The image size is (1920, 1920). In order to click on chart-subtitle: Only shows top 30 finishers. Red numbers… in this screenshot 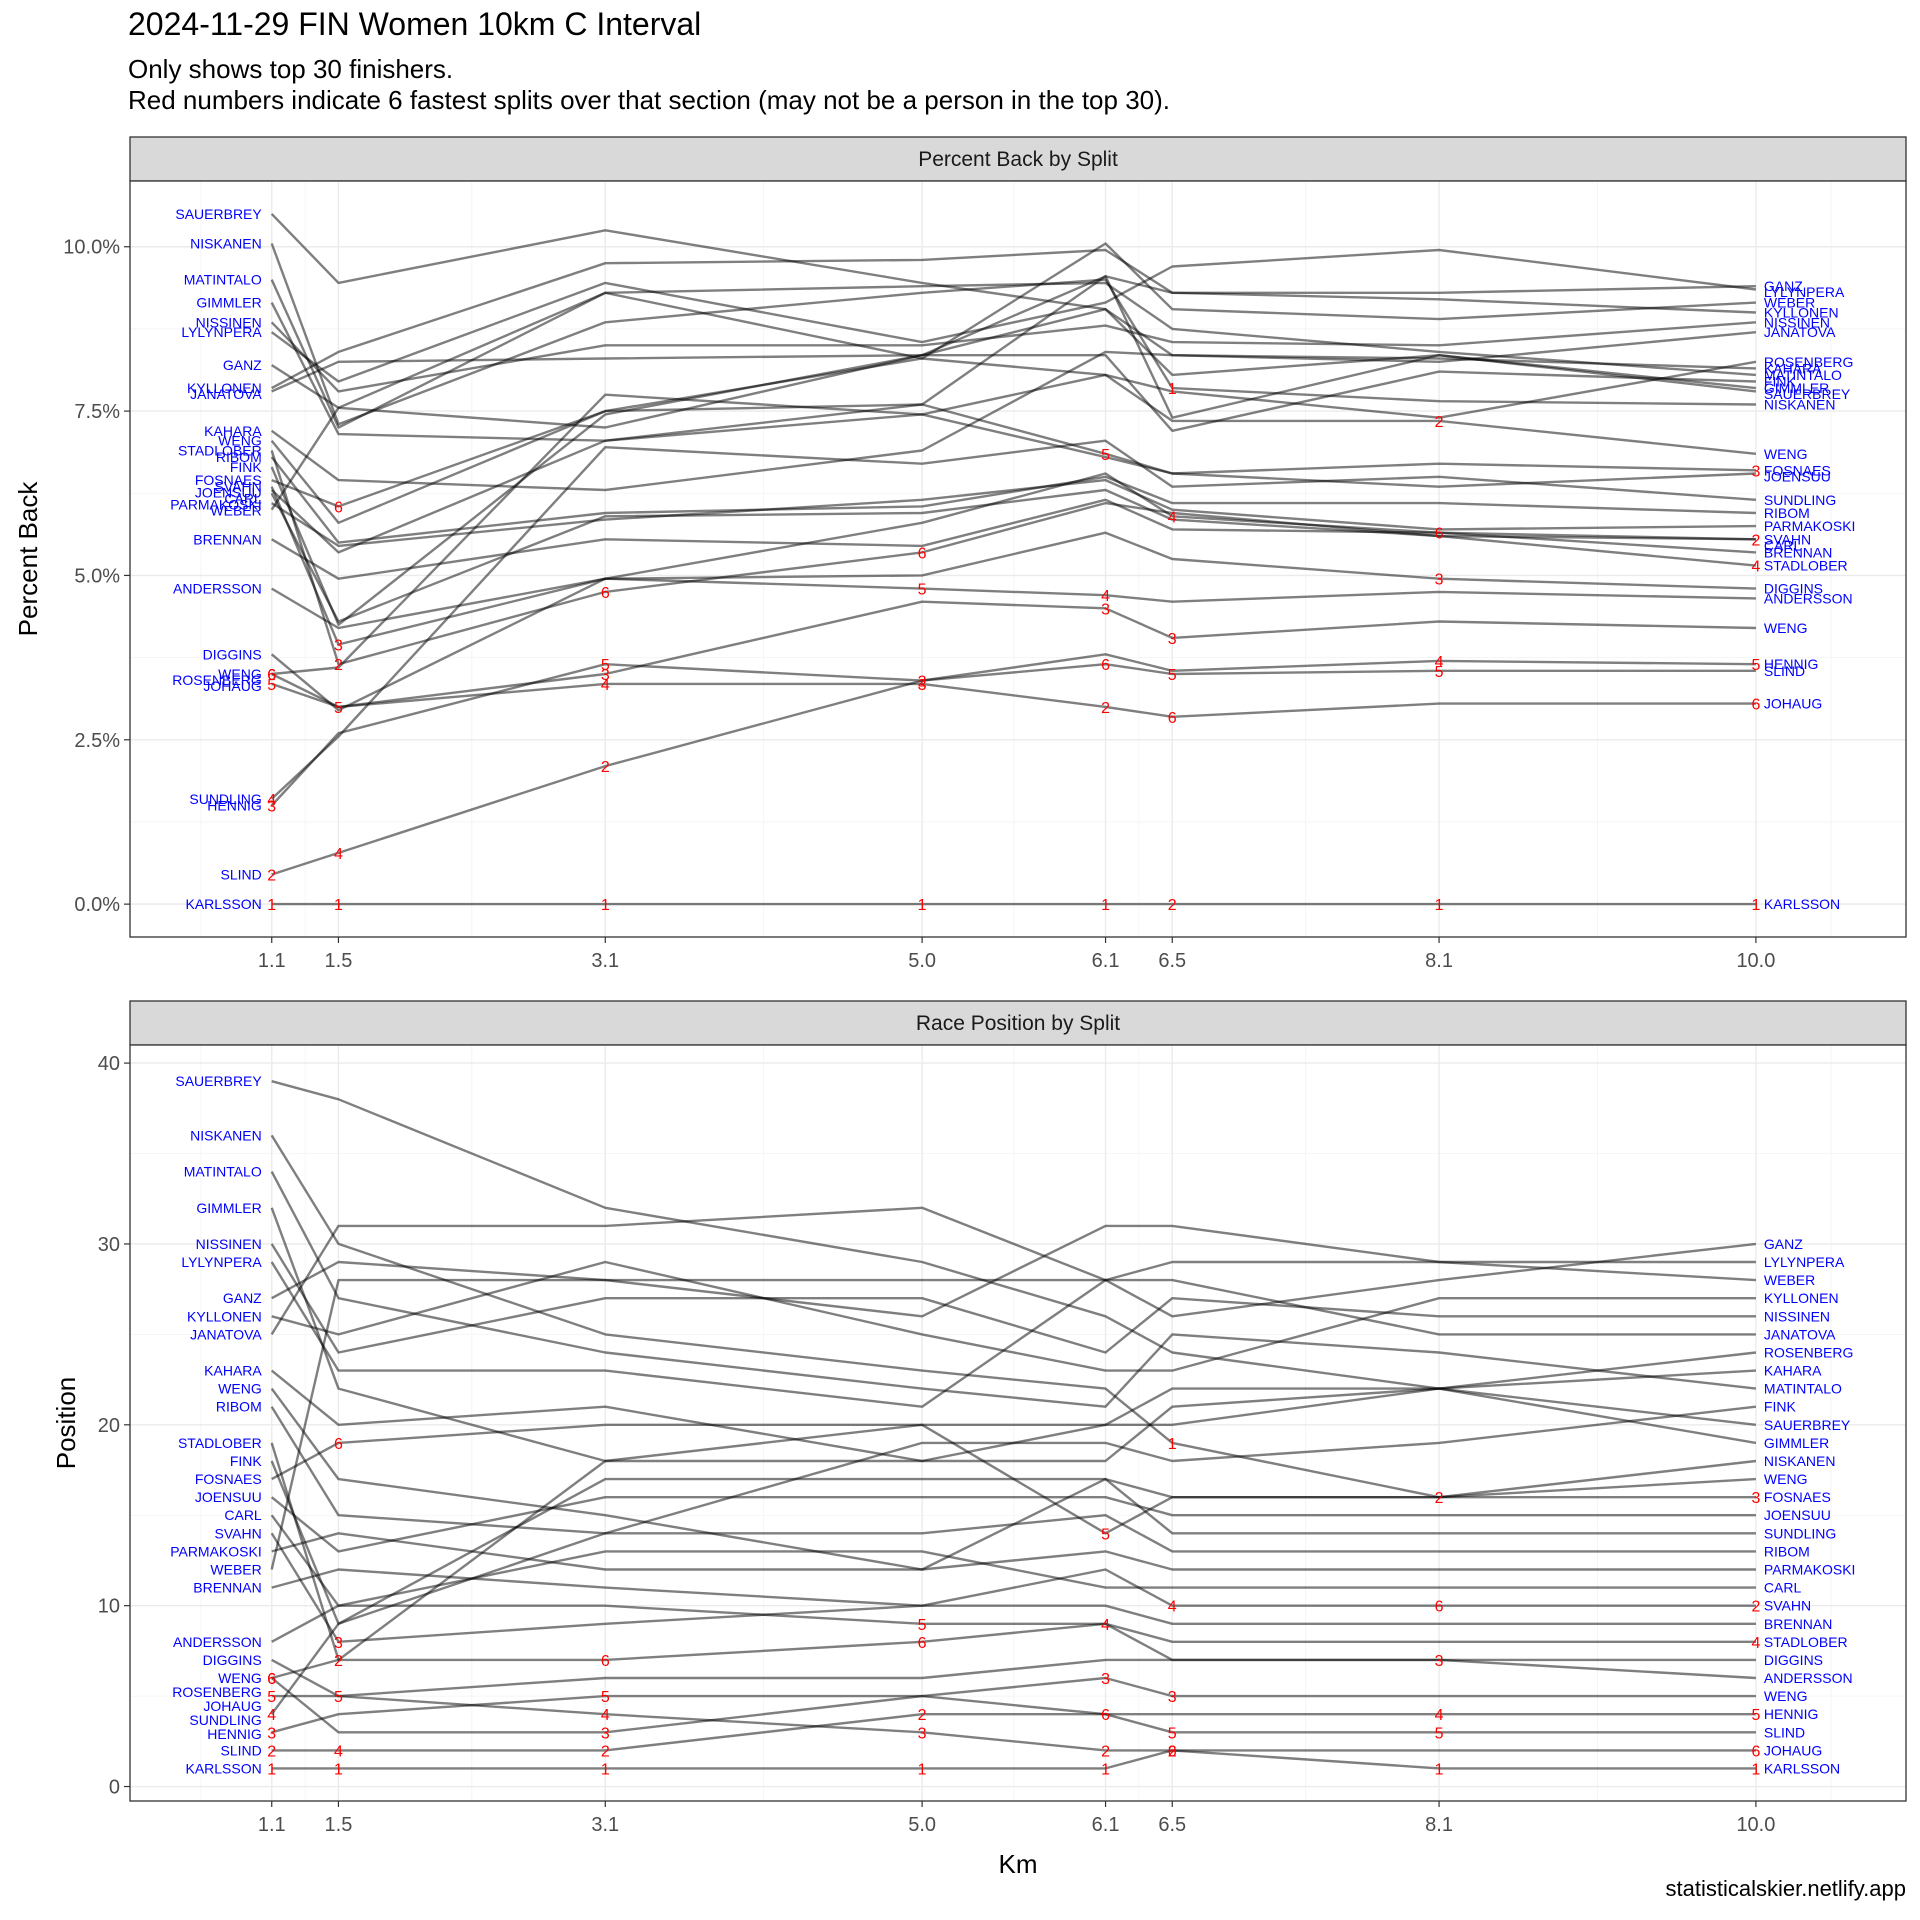, I will do `click(649, 84)`.